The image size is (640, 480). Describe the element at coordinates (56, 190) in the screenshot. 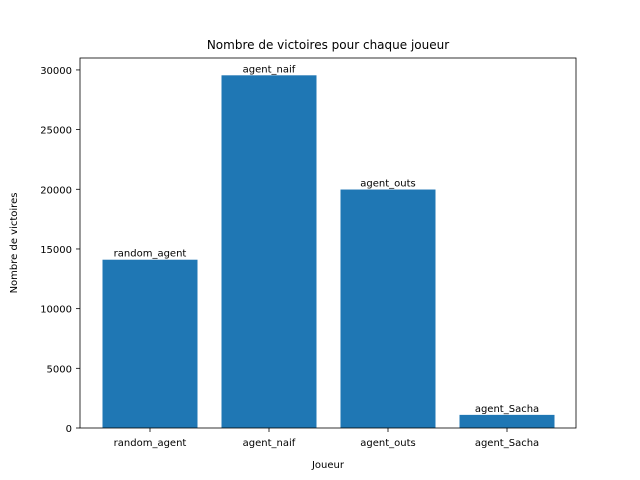

I see `y-tick-label-20000: 20000` at that location.